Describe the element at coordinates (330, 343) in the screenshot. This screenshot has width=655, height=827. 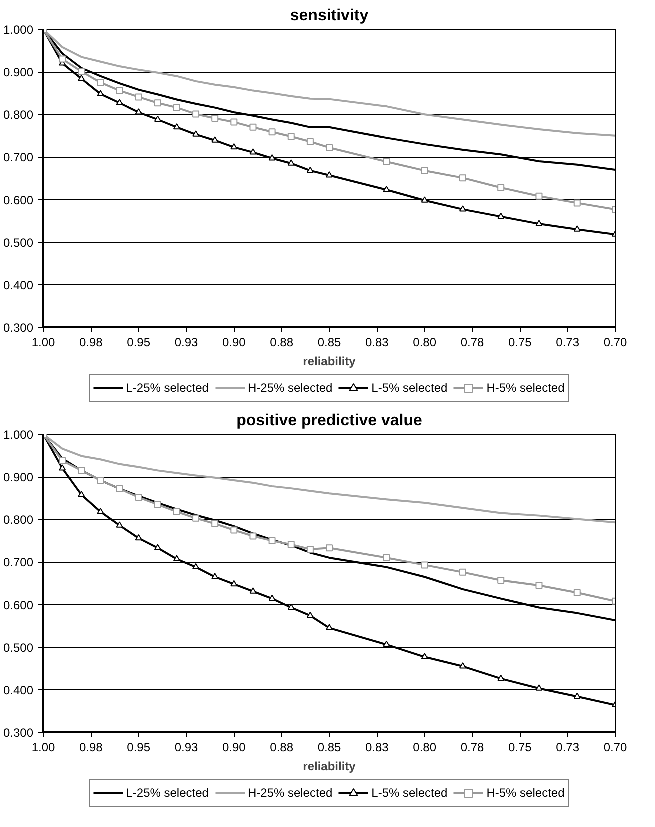
I see `x-tick-label: 0.85` at that location.